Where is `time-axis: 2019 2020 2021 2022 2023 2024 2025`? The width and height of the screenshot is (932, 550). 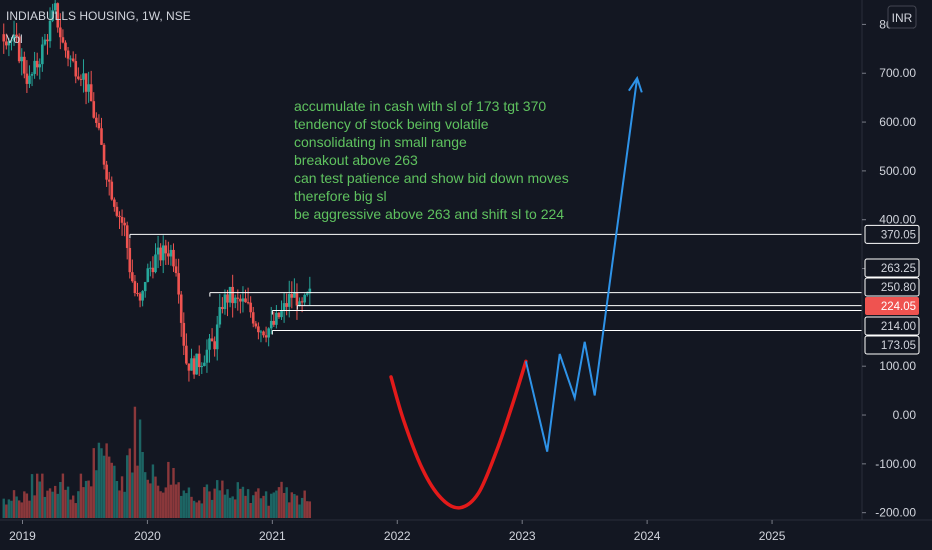 time-axis: 2019 2020 2021 2022 2023 2024 2025 is located at coordinates (397, 531).